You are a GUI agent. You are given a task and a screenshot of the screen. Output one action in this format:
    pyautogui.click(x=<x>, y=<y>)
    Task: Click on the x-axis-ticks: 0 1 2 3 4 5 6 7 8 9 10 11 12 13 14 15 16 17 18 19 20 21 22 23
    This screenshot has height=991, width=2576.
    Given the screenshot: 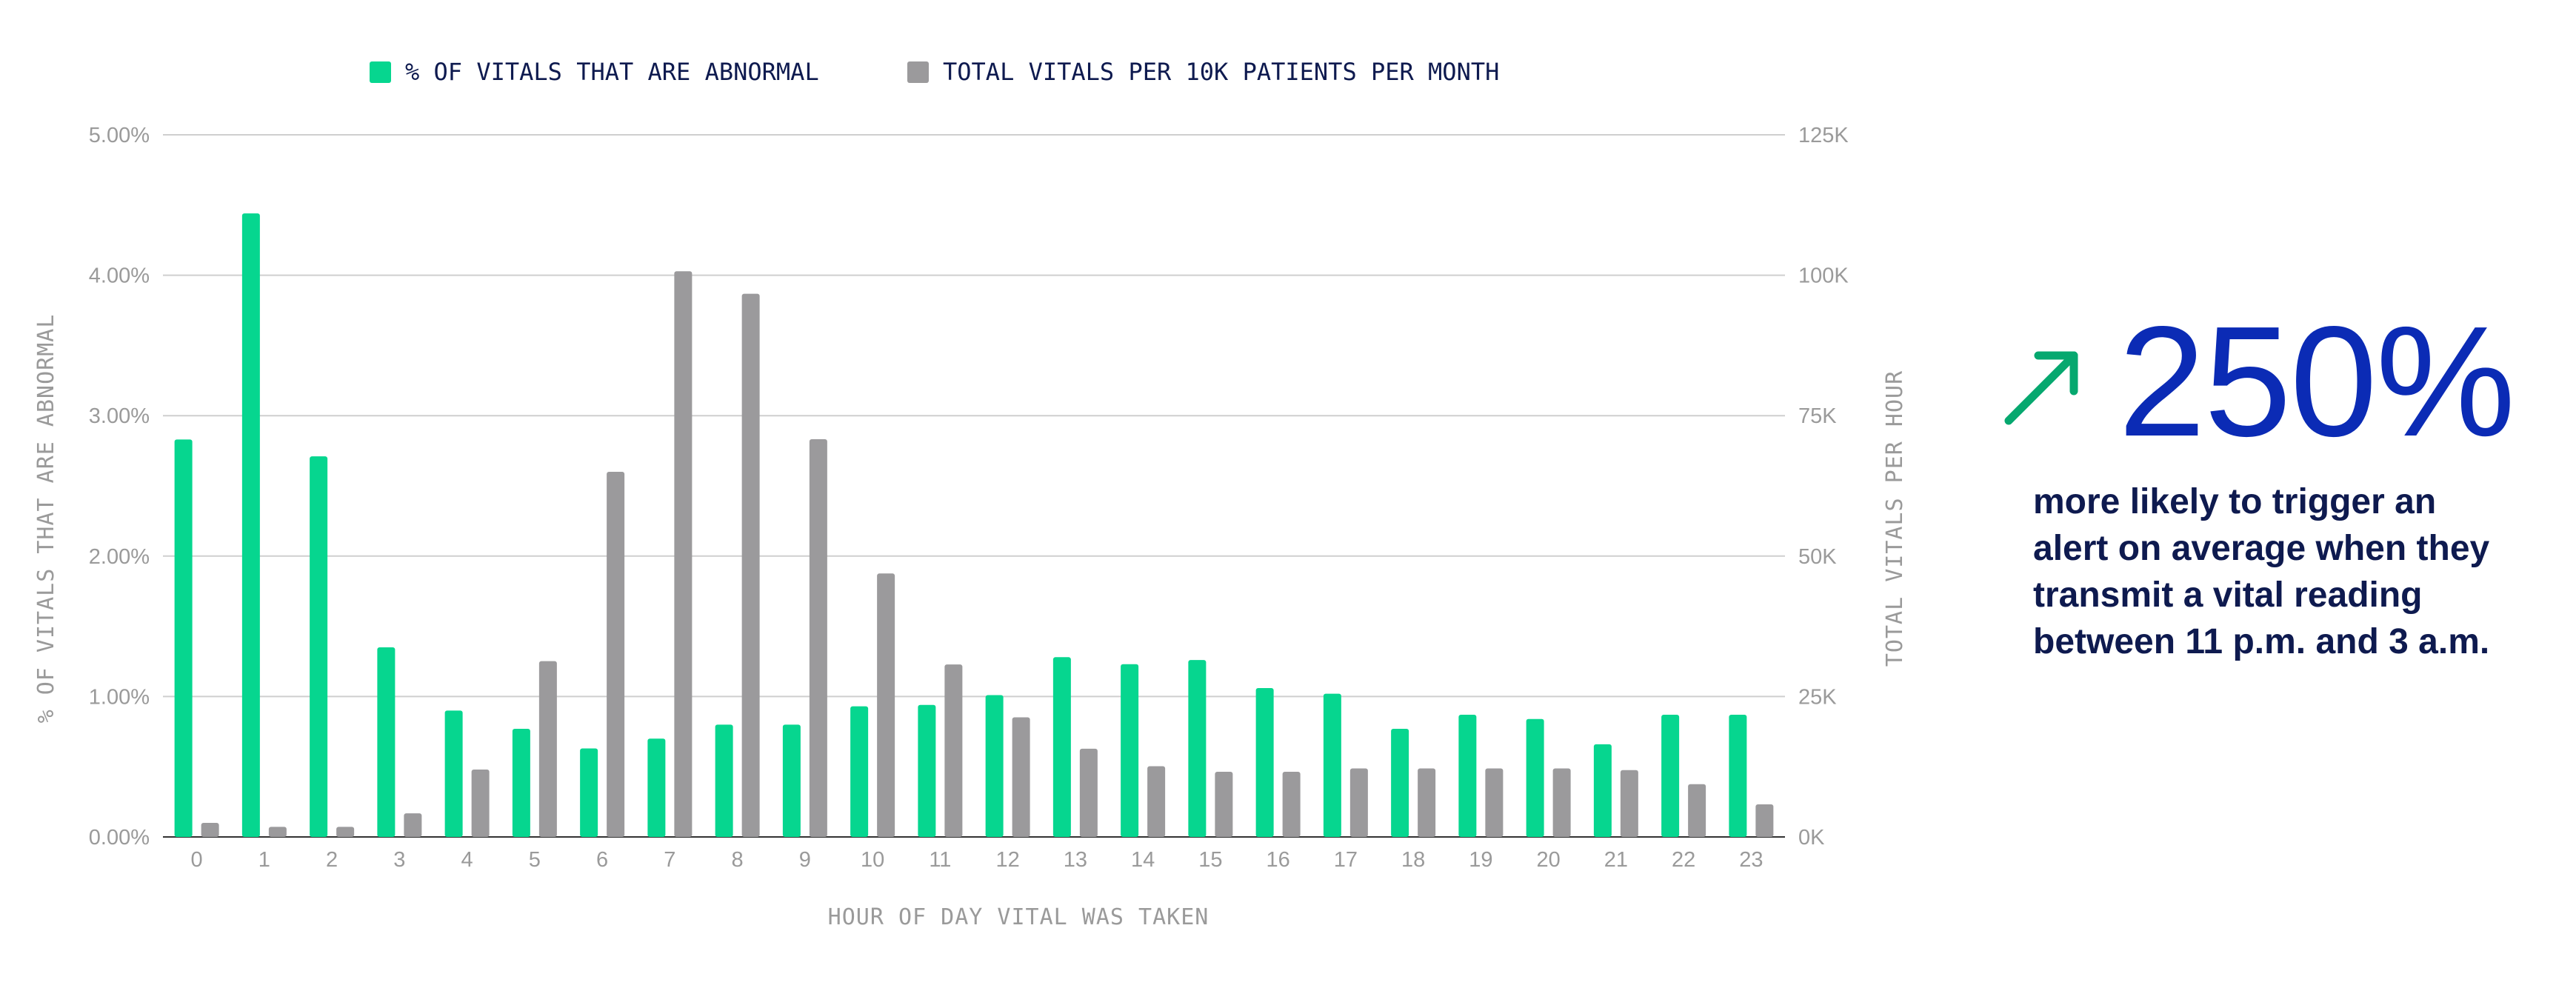 What is the action you would take?
    pyautogui.click(x=978, y=860)
    